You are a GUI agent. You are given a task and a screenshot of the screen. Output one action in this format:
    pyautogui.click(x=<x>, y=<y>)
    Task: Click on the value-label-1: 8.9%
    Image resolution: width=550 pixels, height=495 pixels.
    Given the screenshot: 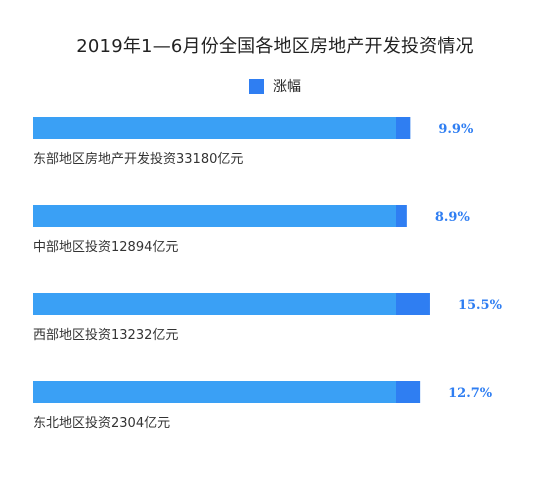 What is the action you would take?
    pyautogui.click(x=453, y=217)
    